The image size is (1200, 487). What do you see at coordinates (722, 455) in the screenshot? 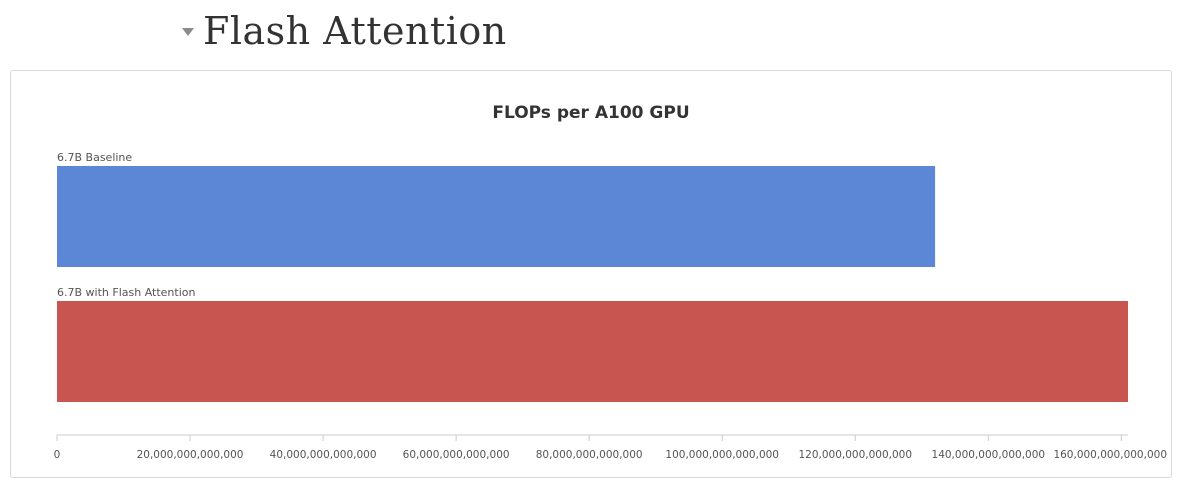
I see `x-tick-label: 100,000,000,000,000` at bounding box center [722, 455].